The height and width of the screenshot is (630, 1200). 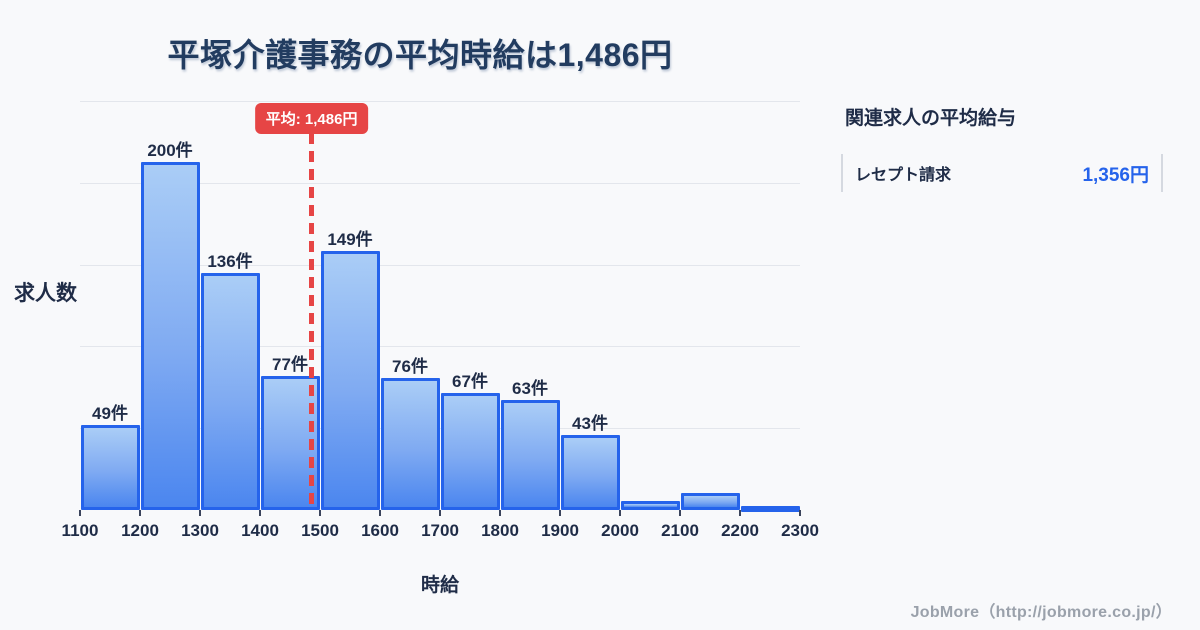 I want to click on x-axis-label: 時給, so click(x=440, y=585).